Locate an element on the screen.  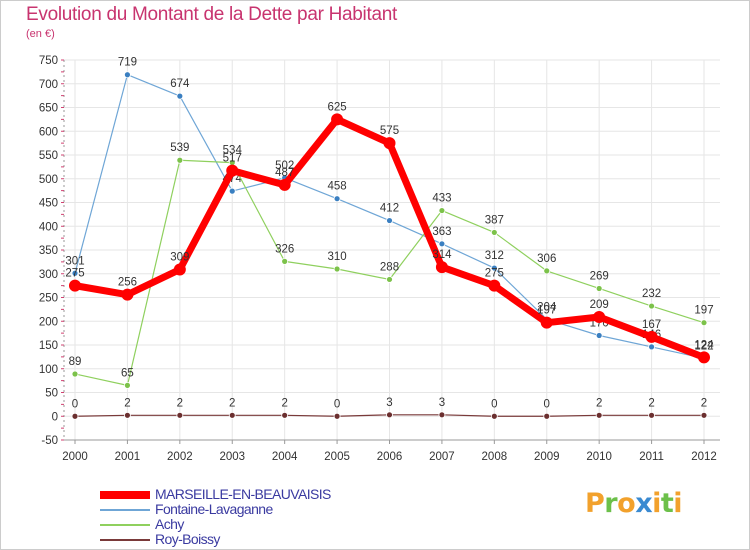
logo-letter: t is located at coordinates (667, 503).